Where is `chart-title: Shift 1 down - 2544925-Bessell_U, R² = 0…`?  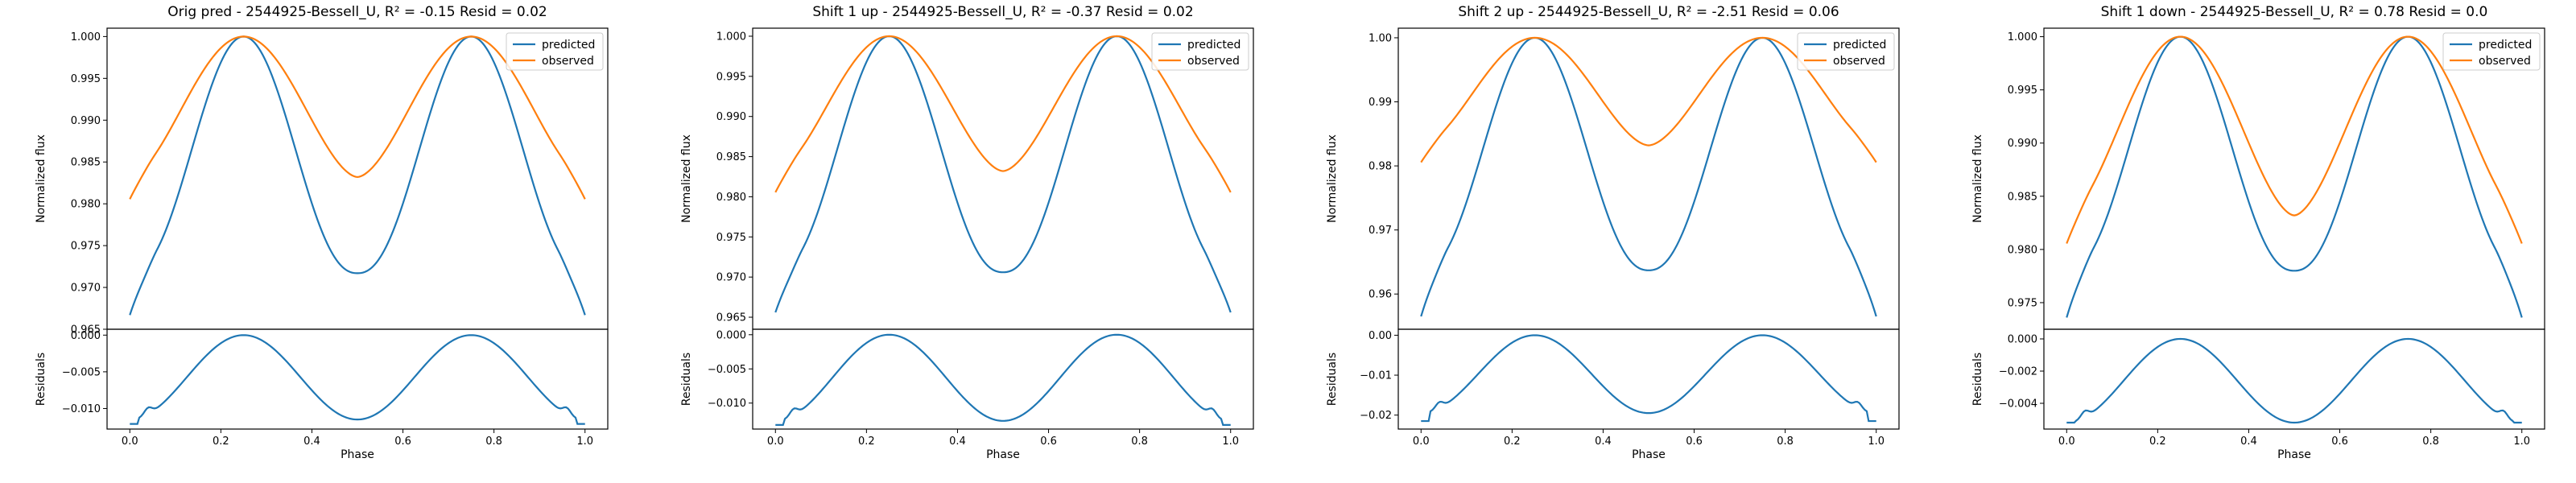
chart-title: Shift 1 down - 2544925-Bessell_U, R² = 0… is located at coordinates (2294, 12).